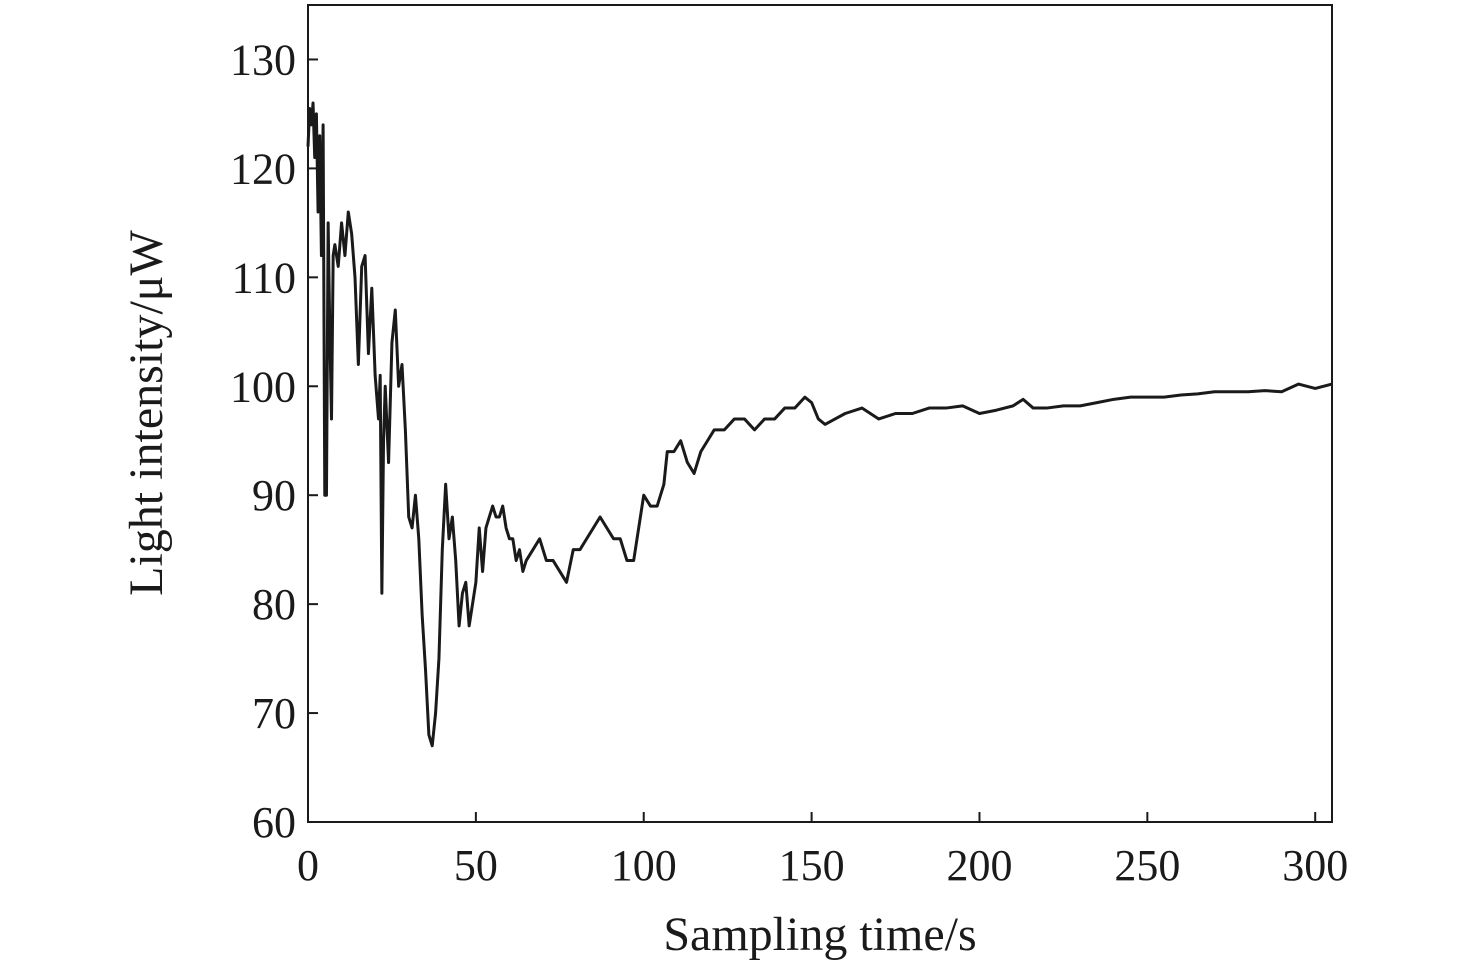  Describe the element at coordinates (476, 865) in the screenshot. I see `x-tick-label: 50` at that location.